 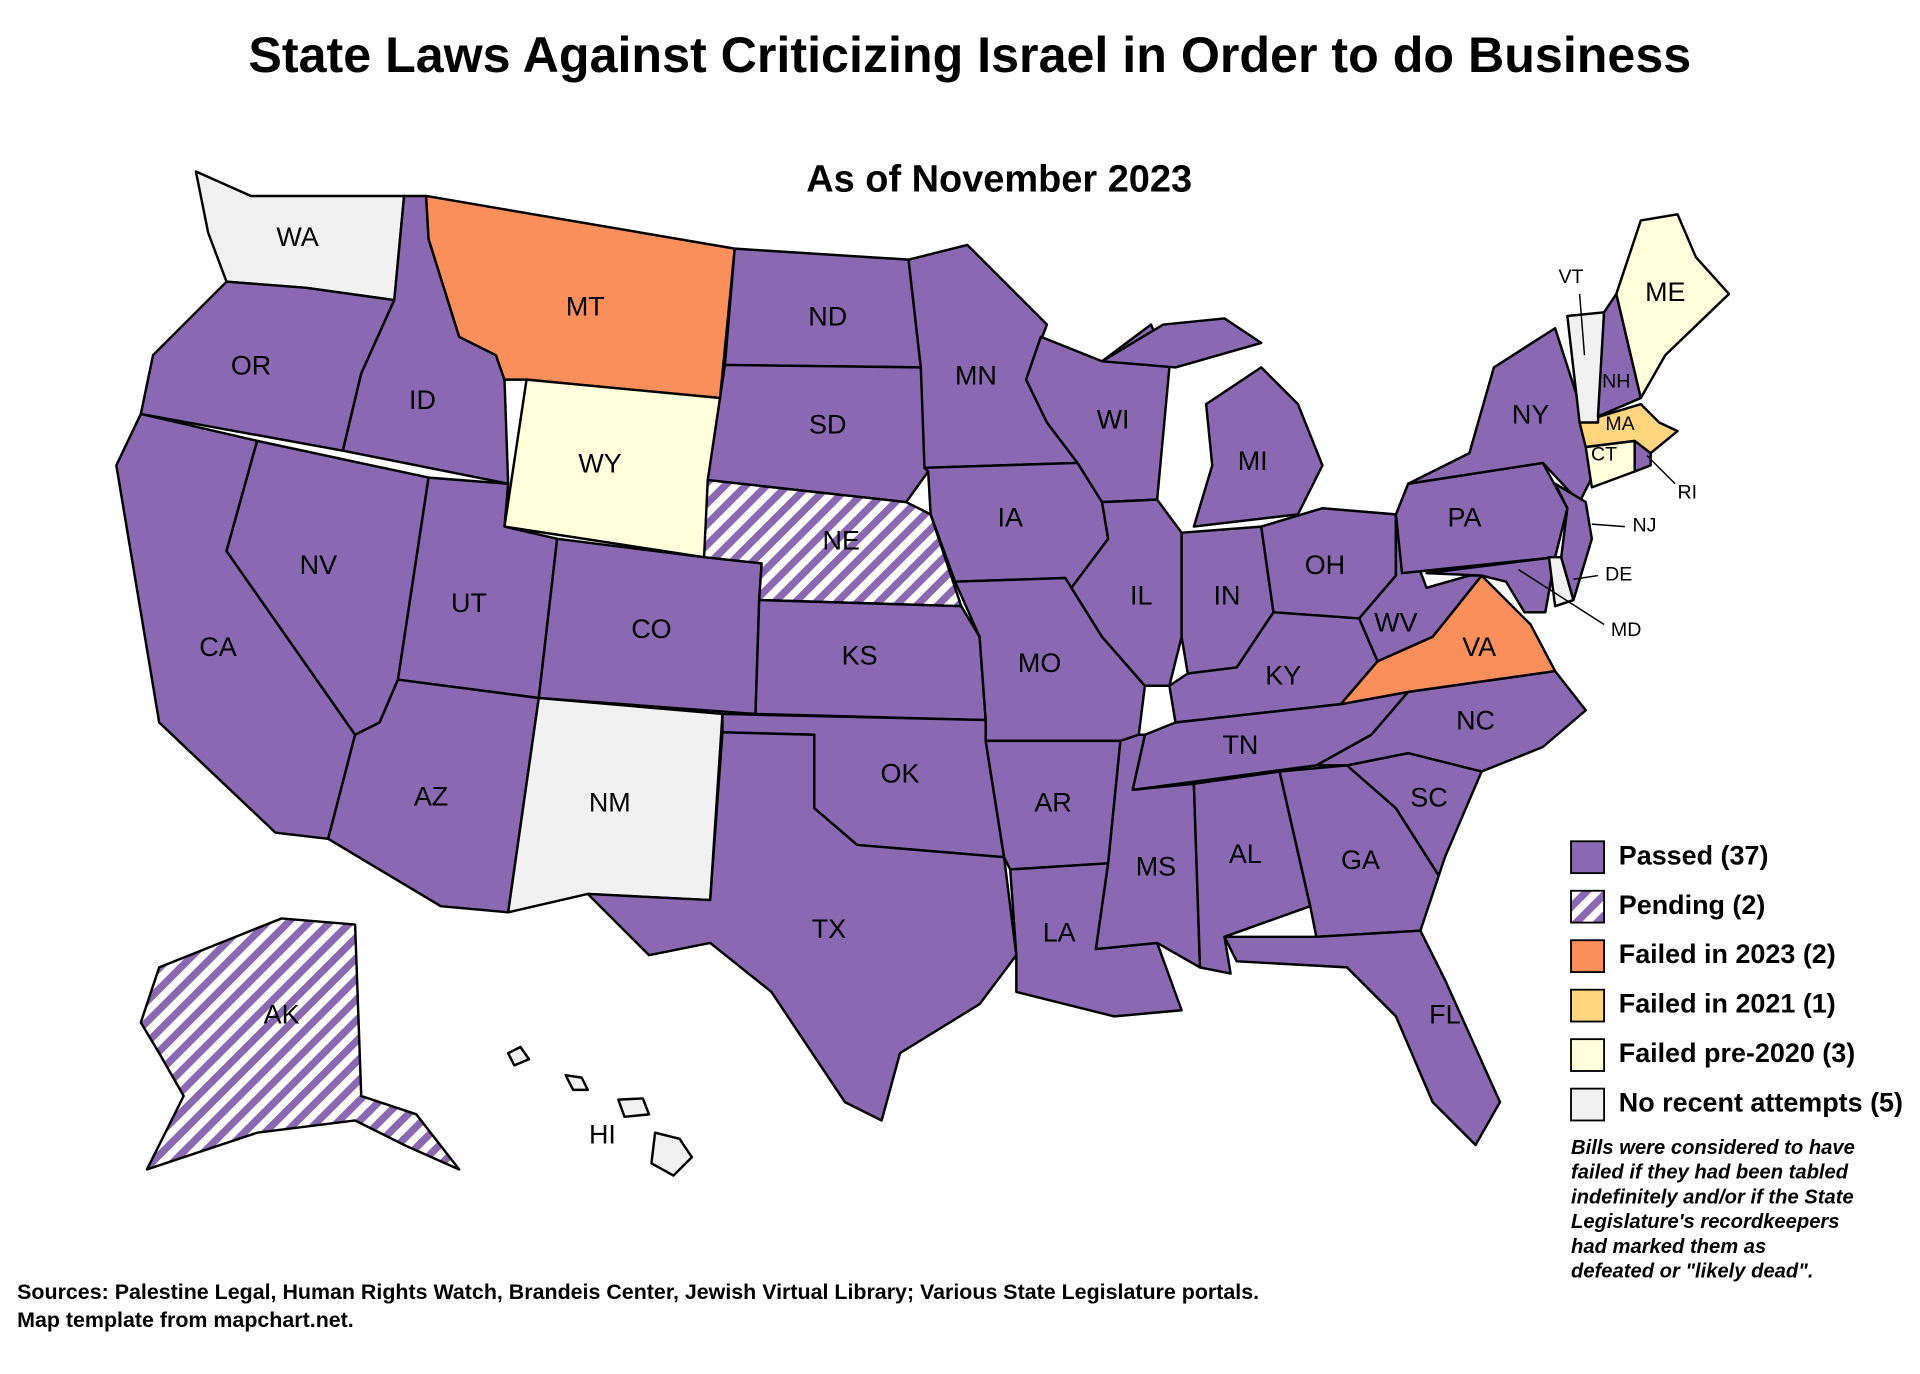 I want to click on legend-label: Passed (37), so click(x=1694, y=855).